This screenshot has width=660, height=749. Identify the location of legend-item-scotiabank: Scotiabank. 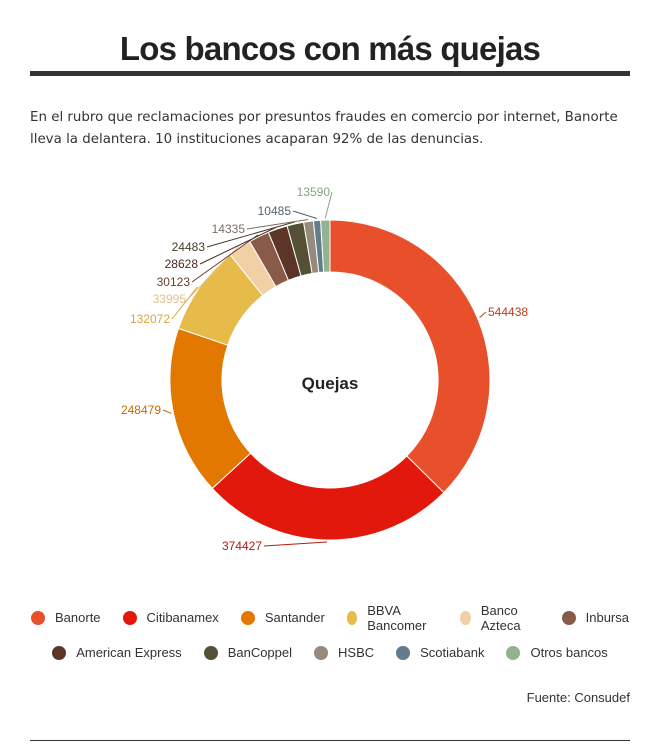
(440, 652).